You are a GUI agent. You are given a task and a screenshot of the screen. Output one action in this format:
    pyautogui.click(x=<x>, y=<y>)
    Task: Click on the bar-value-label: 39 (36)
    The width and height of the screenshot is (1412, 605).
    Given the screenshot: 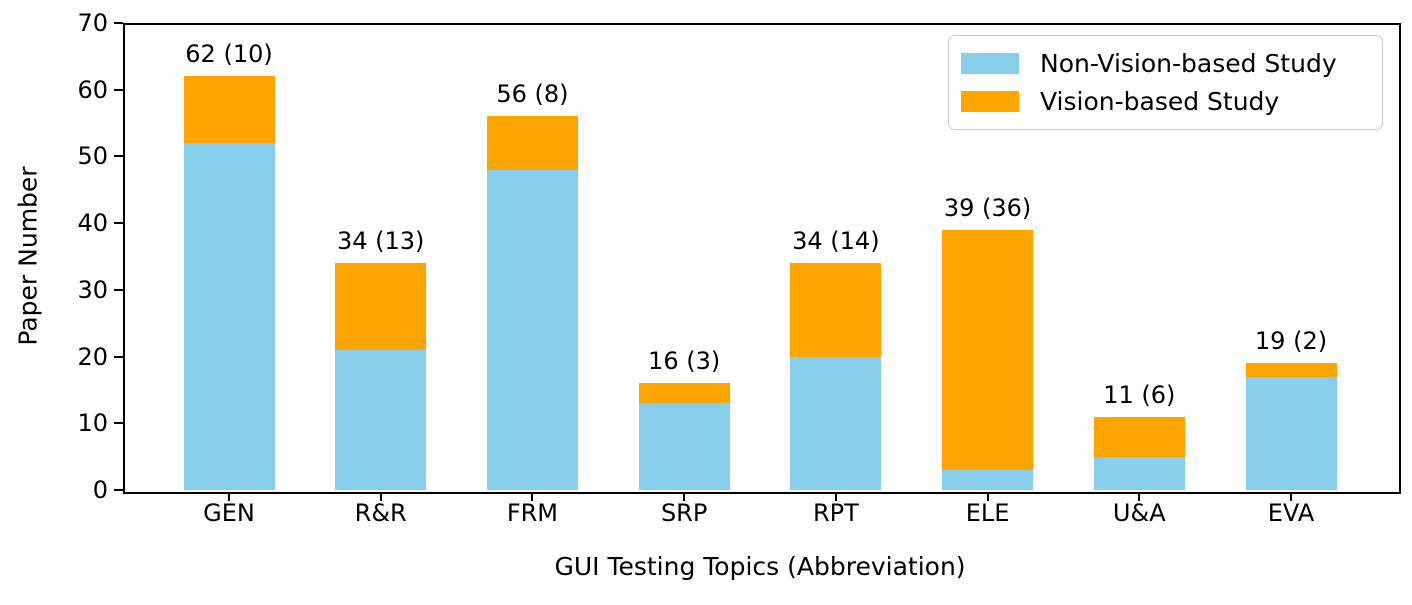 What is the action you would take?
    pyautogui.click(x=987, y=207)
    